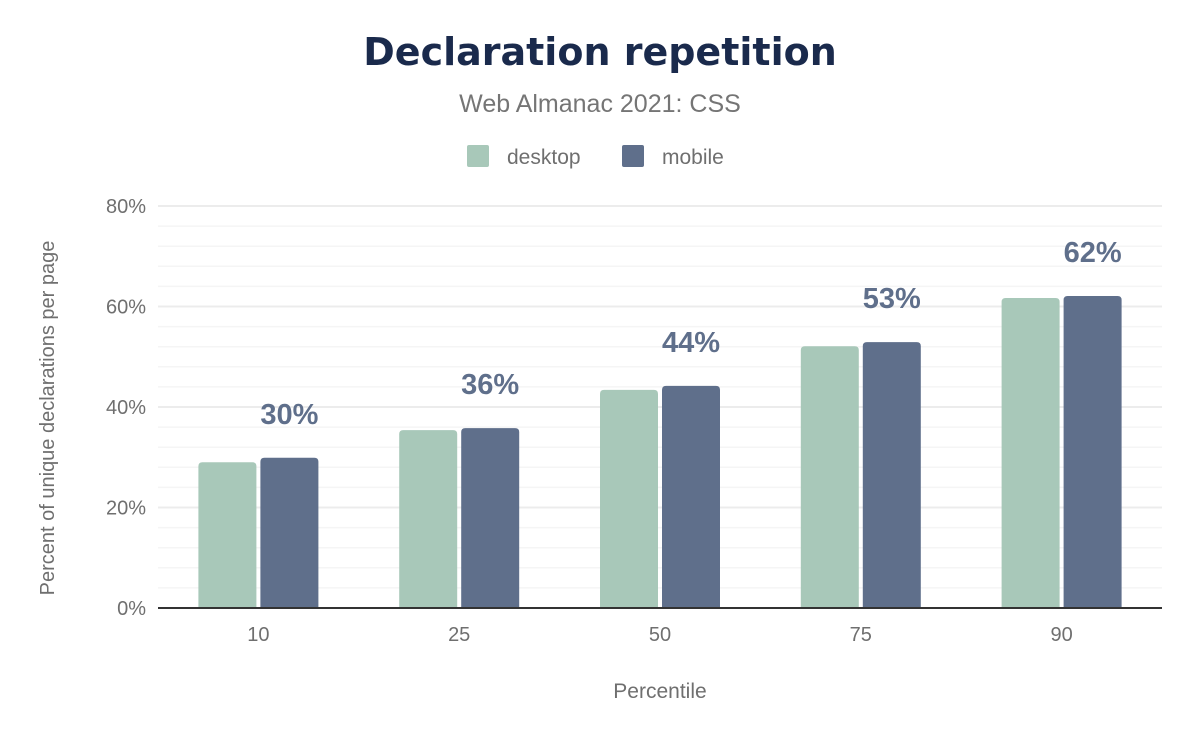  Describe the element at coordinates (659, 691) in the screenshot. I see `x-axis-label: Percentile` at that location.